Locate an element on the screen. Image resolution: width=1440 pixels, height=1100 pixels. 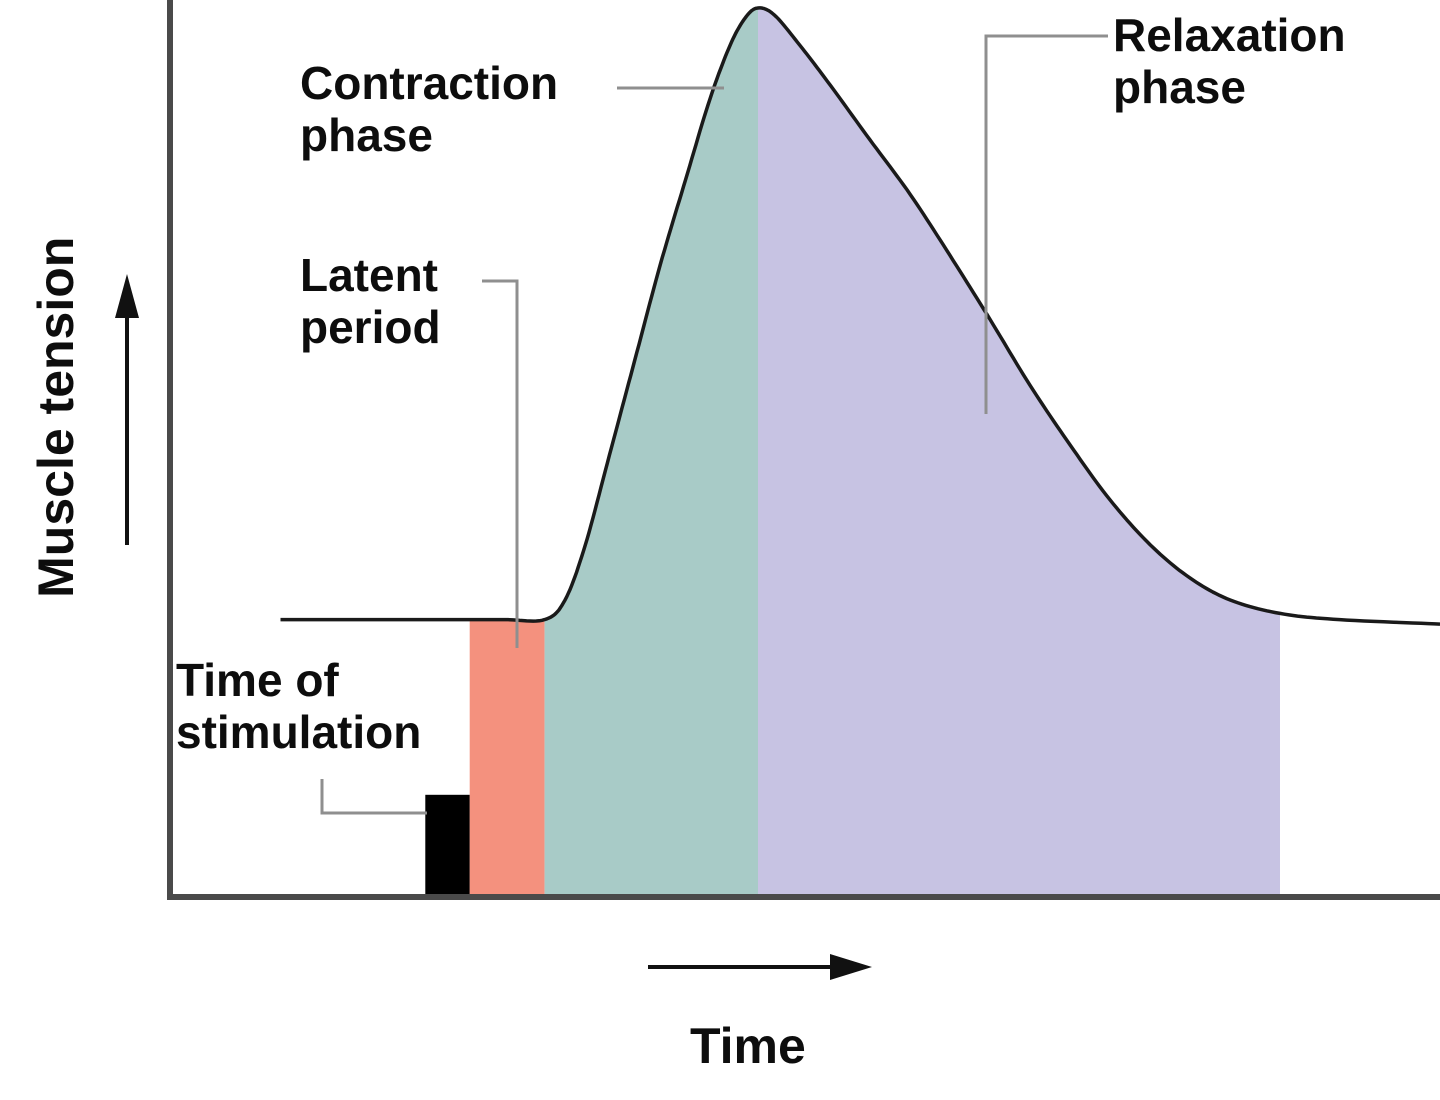
time-of-stimulation-label: Time of stimulation is located at coordinates (299, 706).